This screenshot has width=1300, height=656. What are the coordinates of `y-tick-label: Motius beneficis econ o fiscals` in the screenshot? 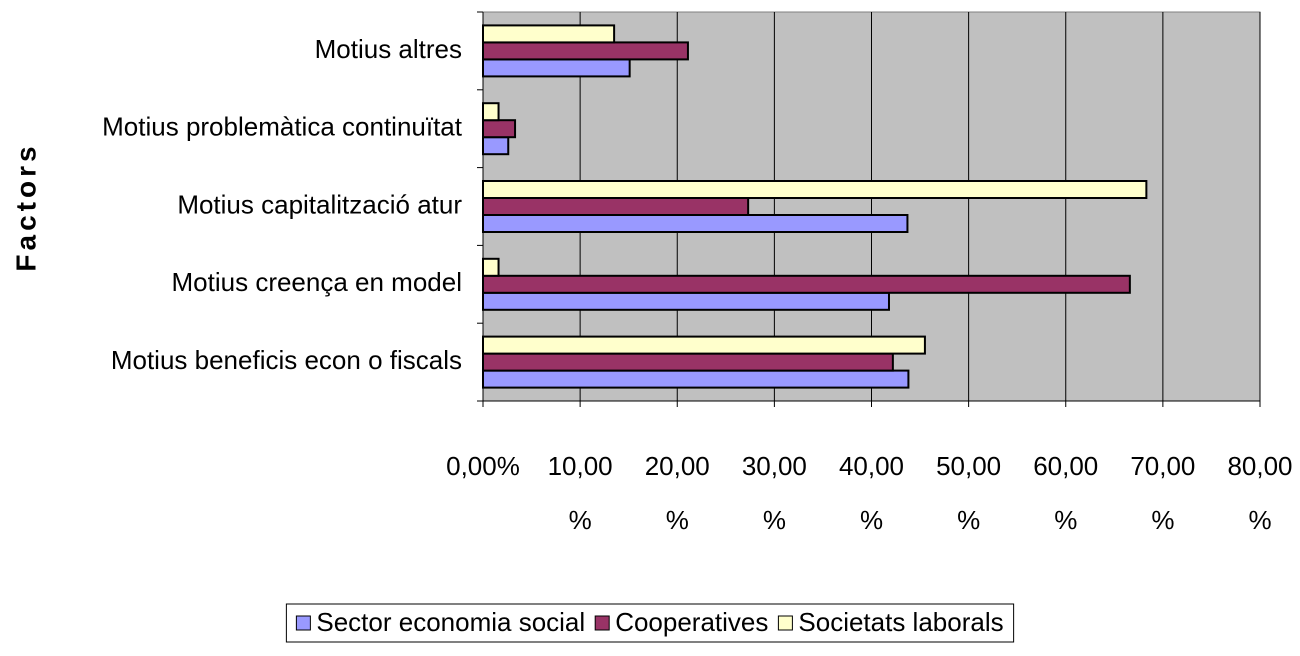 It's located at (286, 360).